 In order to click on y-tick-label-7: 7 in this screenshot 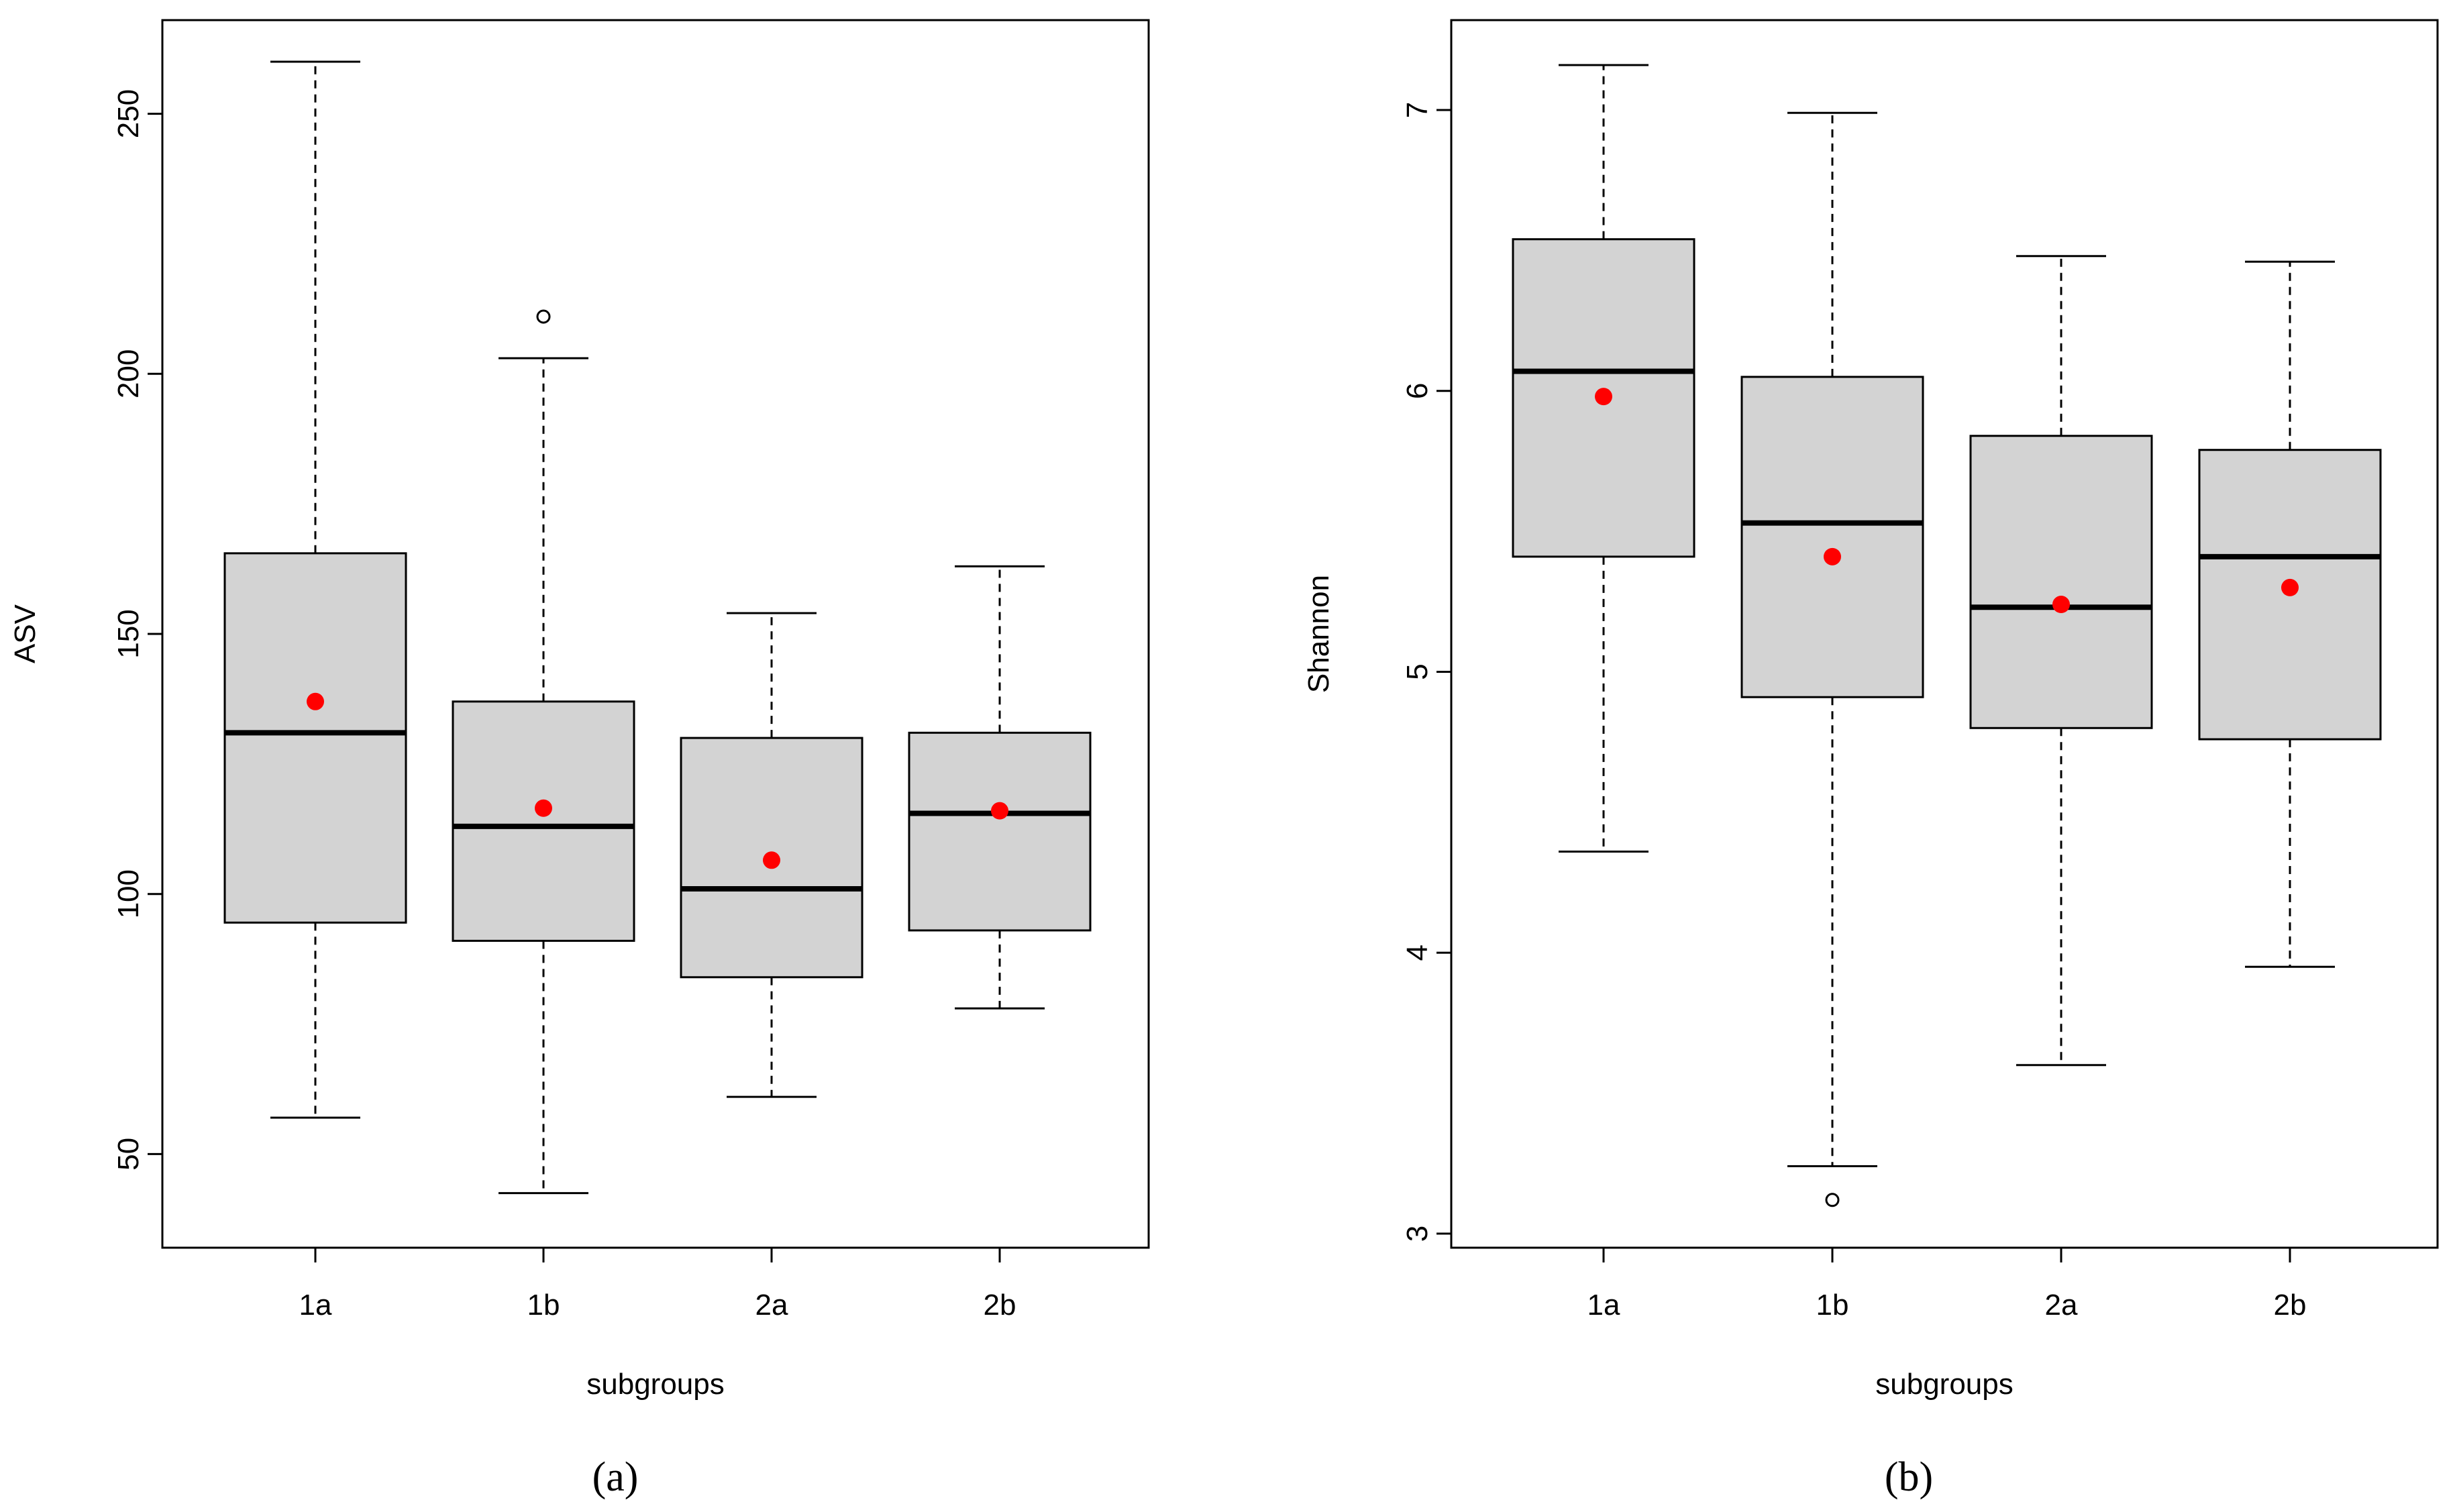, I will do `click(1417, 110)`.